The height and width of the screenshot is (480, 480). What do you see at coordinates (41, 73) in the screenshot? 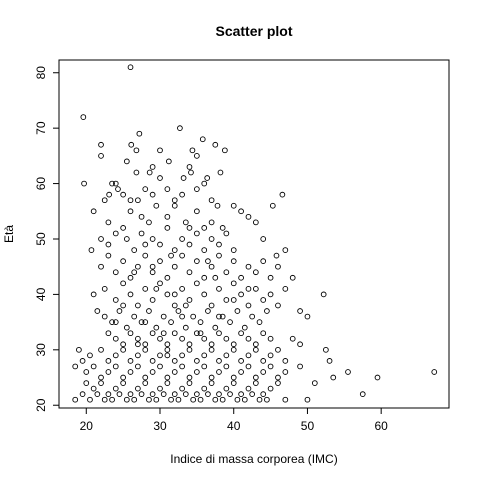
I see `y-tick-label: 80` at bounding box center [41, 73].